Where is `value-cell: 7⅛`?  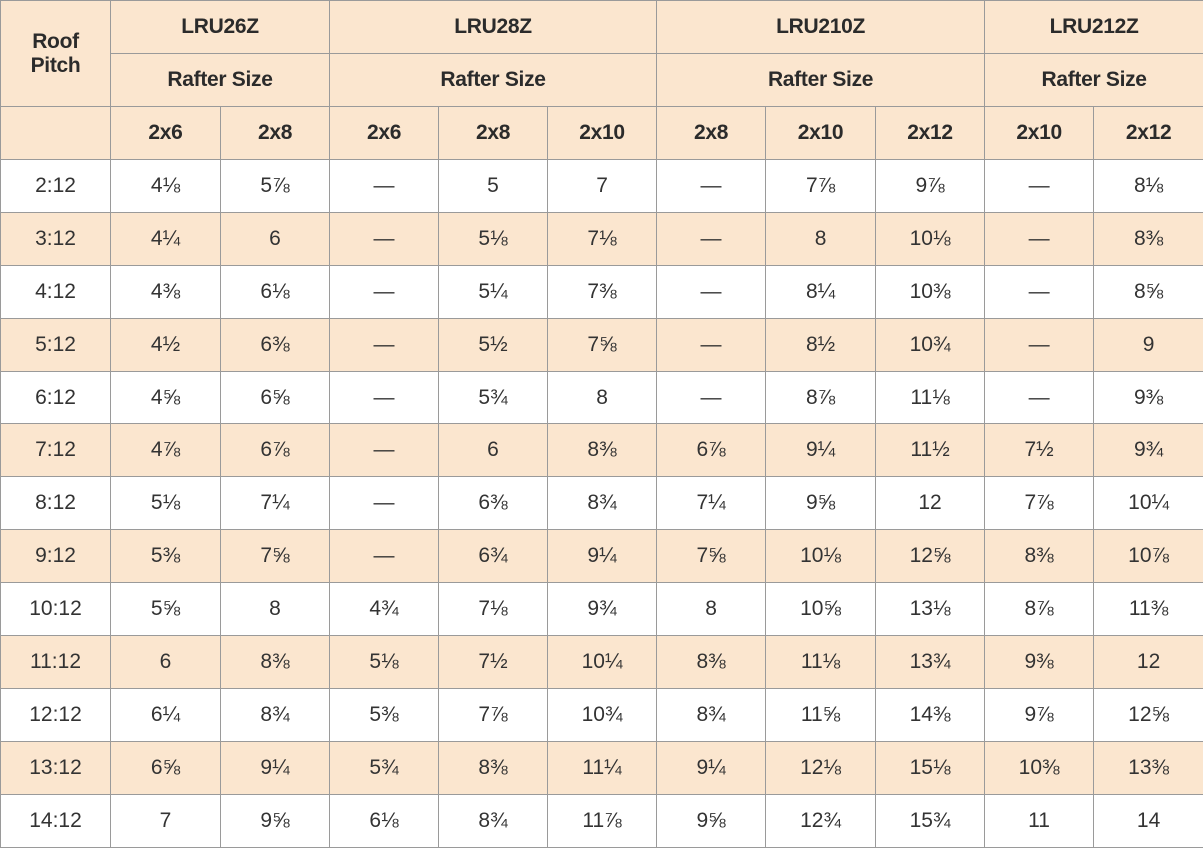
value-cell: 7⅛ is located at coordinates (602, 238).